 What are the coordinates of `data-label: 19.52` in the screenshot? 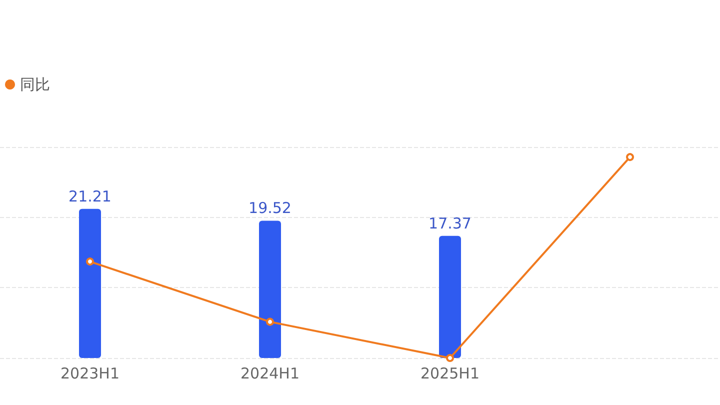 It's located at (270, 208).